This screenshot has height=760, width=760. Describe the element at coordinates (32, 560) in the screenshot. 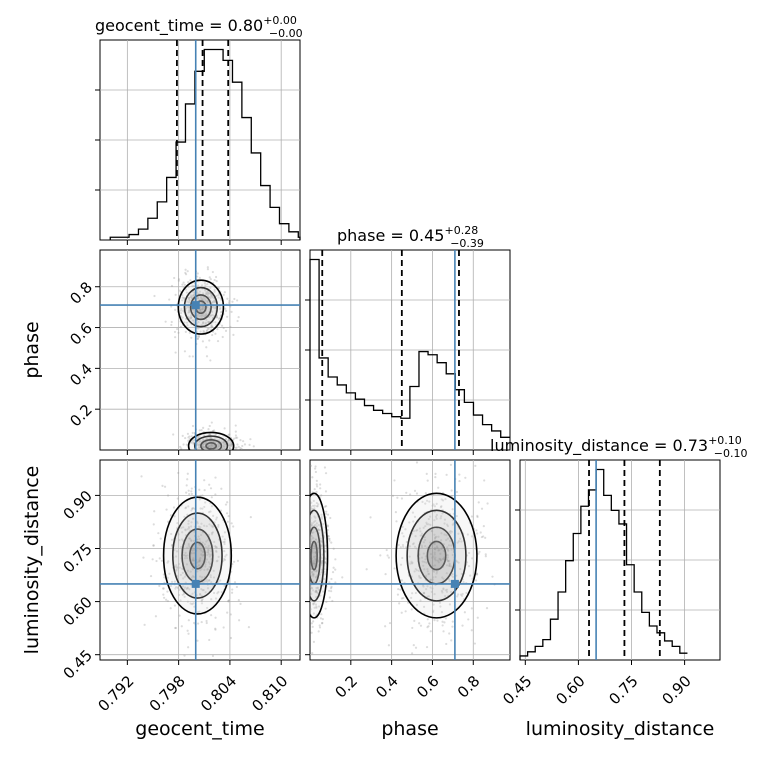

I see `ylabel-luminosity-distance: luminosity_distance` at that location.